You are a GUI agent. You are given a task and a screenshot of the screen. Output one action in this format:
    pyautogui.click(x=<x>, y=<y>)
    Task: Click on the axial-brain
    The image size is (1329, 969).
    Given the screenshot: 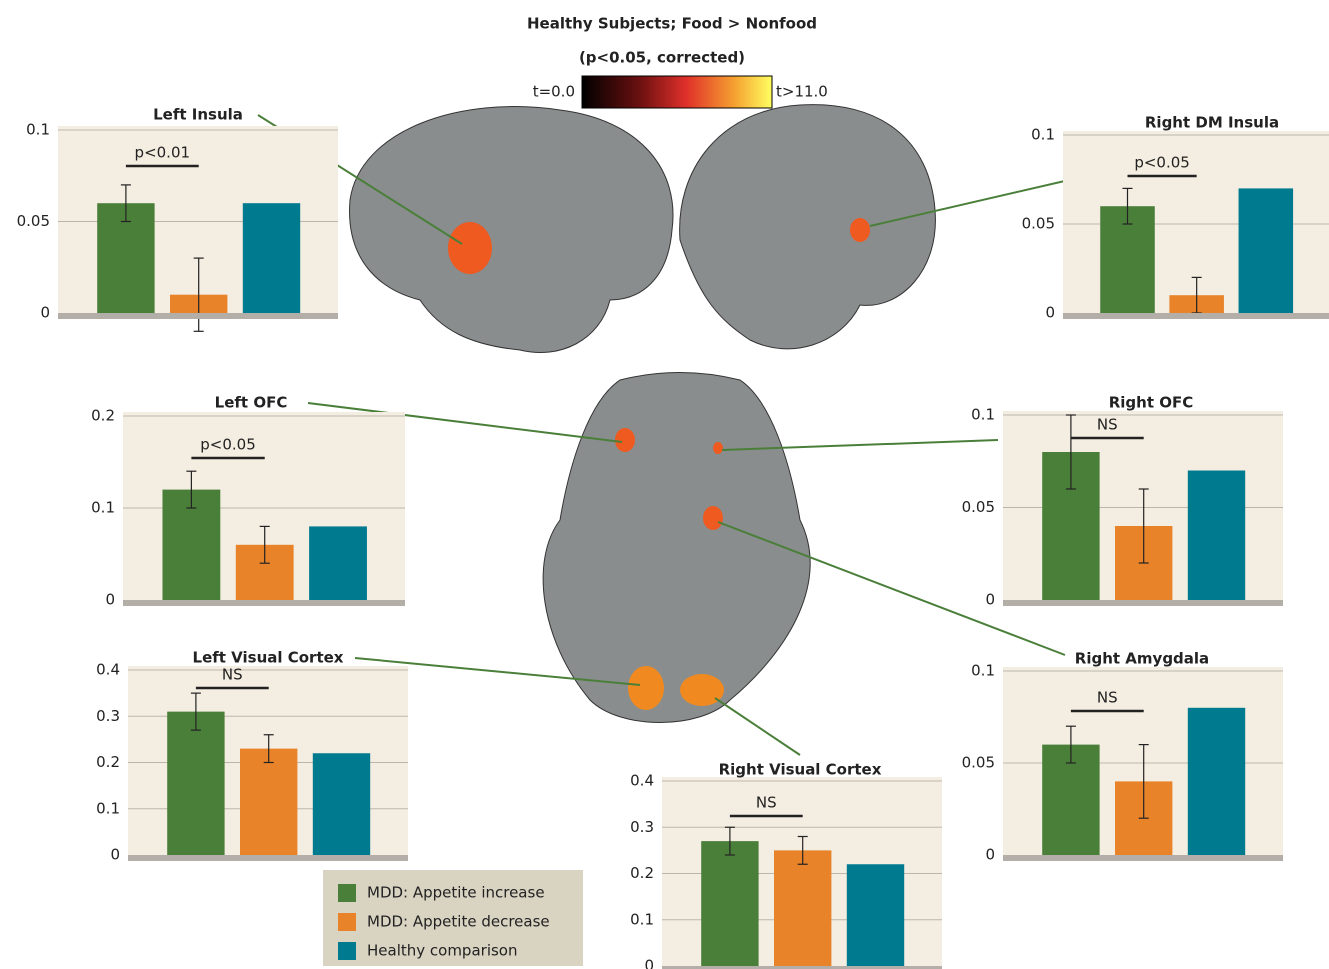 What is the action you would take?
    pyautogui.click(x=676, y=547)
    